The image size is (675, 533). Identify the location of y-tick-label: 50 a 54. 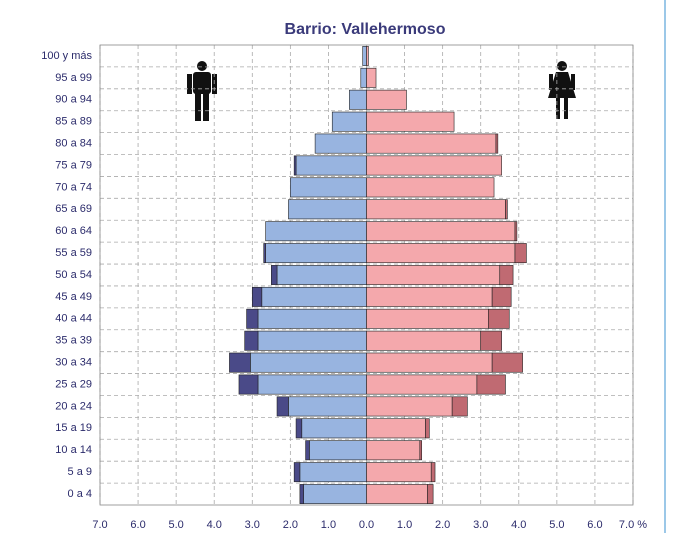
(73, 275).